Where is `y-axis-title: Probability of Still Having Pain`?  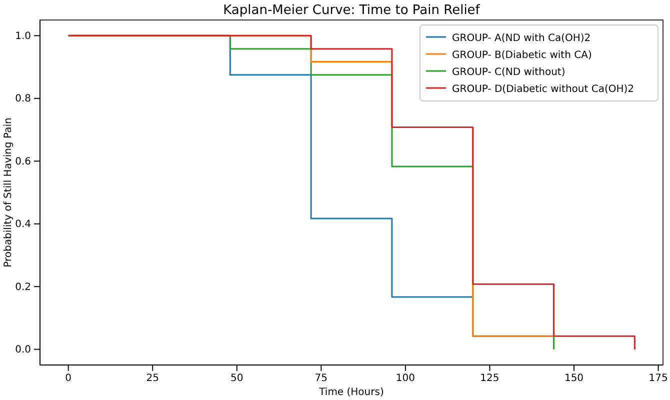
y-axis-title: Probability of Still Having Pain is located at coordinates (8, 193).